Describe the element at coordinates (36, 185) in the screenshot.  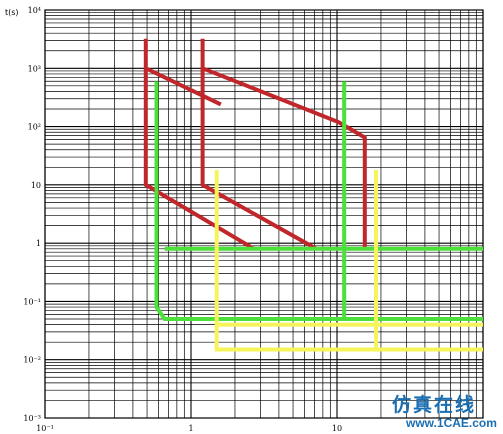
I see `y-tick-label: 10` at that location.